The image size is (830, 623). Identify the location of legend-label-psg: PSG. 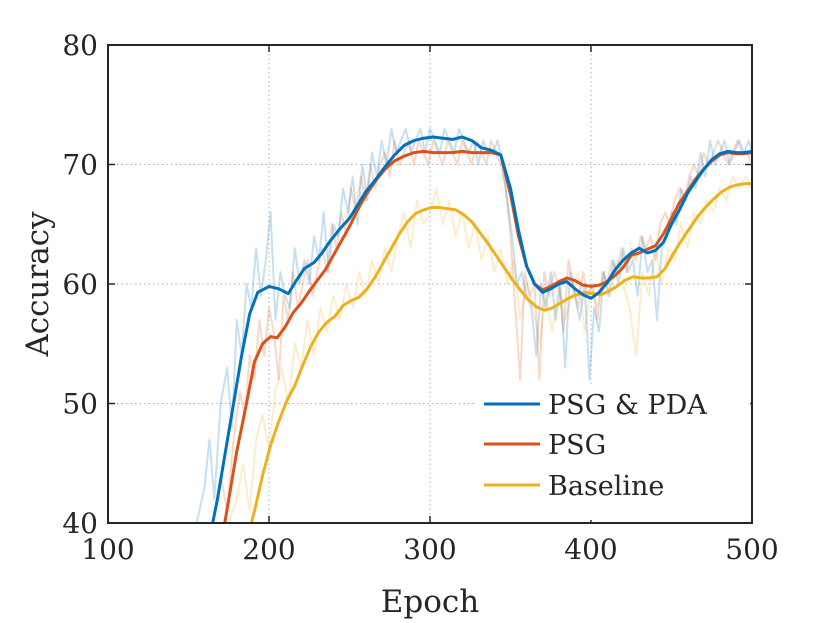
(577, 445).